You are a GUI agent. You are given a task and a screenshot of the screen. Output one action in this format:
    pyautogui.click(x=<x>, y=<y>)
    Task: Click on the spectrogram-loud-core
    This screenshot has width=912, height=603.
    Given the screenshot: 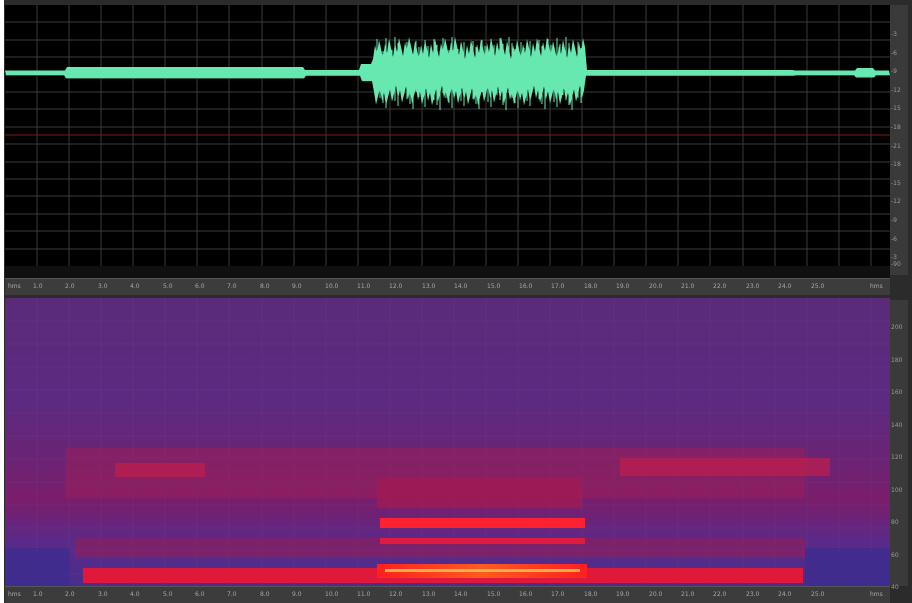 What is the action you would take?
    pyautogui.click(x=482, y=570)
    